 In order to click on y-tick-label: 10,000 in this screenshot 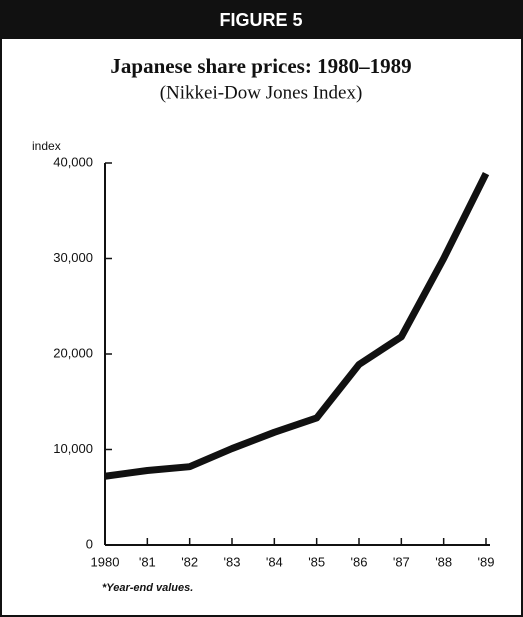, I will do `click(73, 448)`.